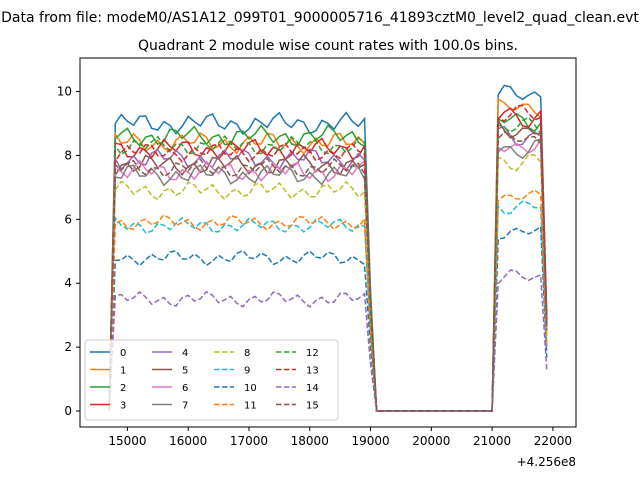 The width and height of the screenshot is (640, 480). Describe the element at coordinates (370, 441) in the screenshot. I see `x-tick-label: 19000` at that location.